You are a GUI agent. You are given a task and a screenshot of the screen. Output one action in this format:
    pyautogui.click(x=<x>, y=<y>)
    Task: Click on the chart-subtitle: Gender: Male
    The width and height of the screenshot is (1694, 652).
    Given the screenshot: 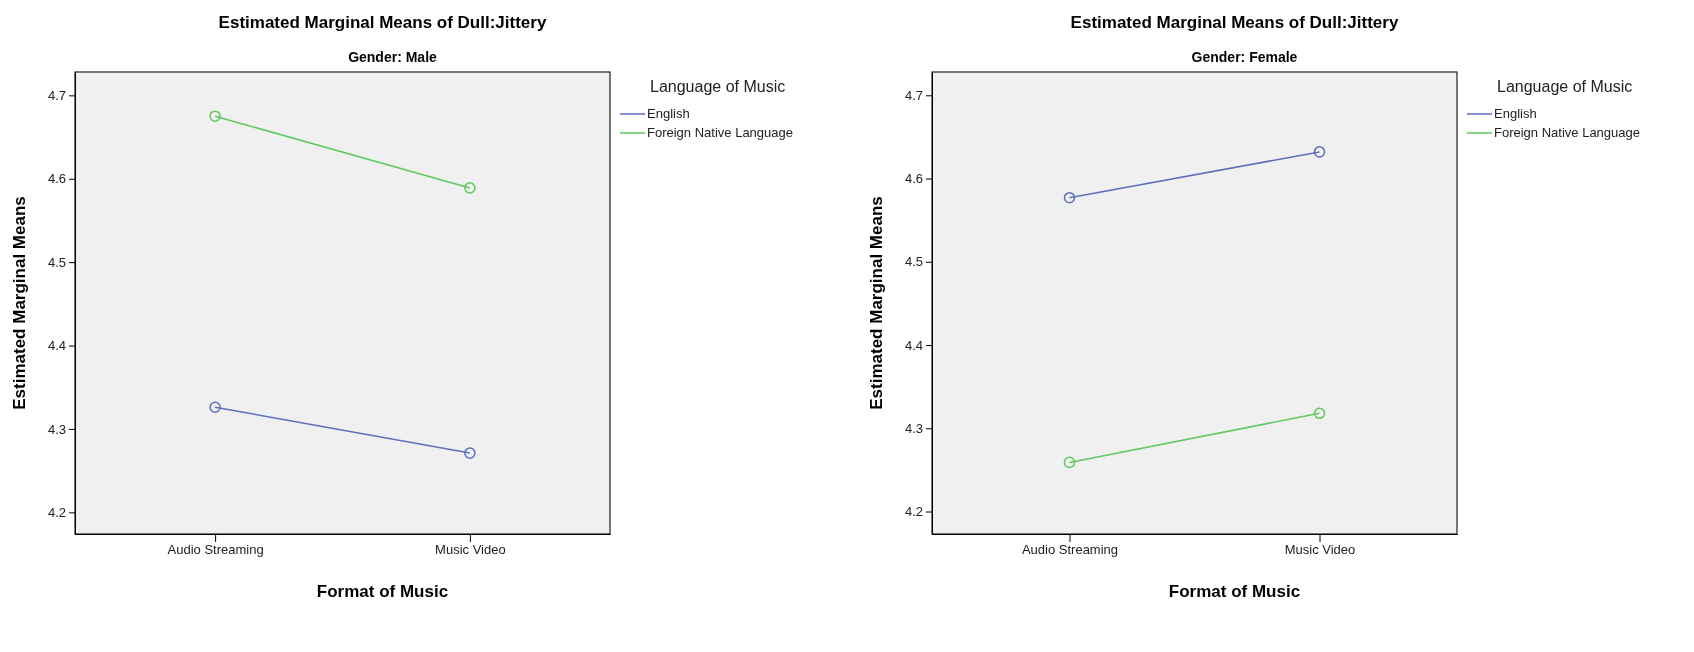 What is the action you would take?
    pyautogui.click(x=393, y=57)
    